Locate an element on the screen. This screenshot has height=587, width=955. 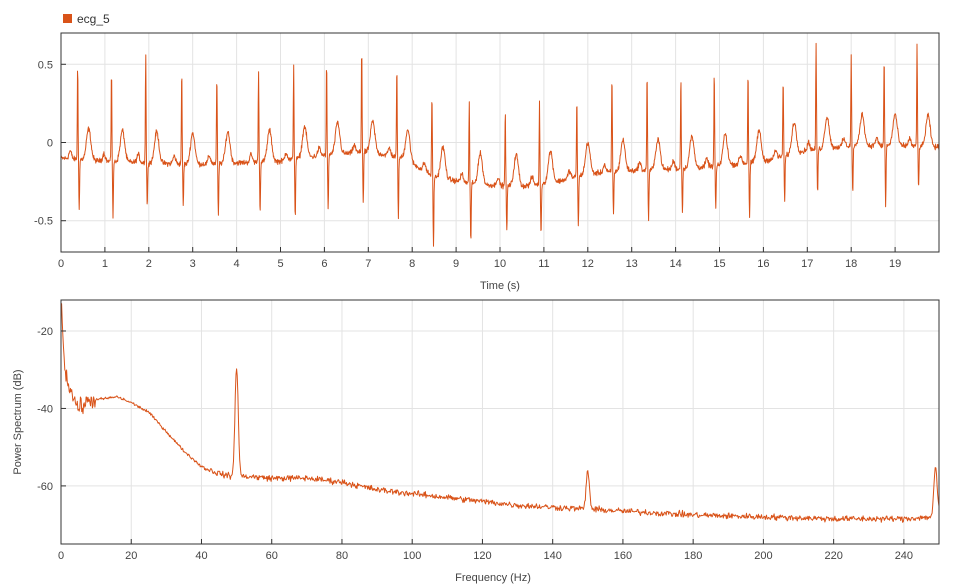
y-tick-label: 0 is located at coordinates (50, 144).